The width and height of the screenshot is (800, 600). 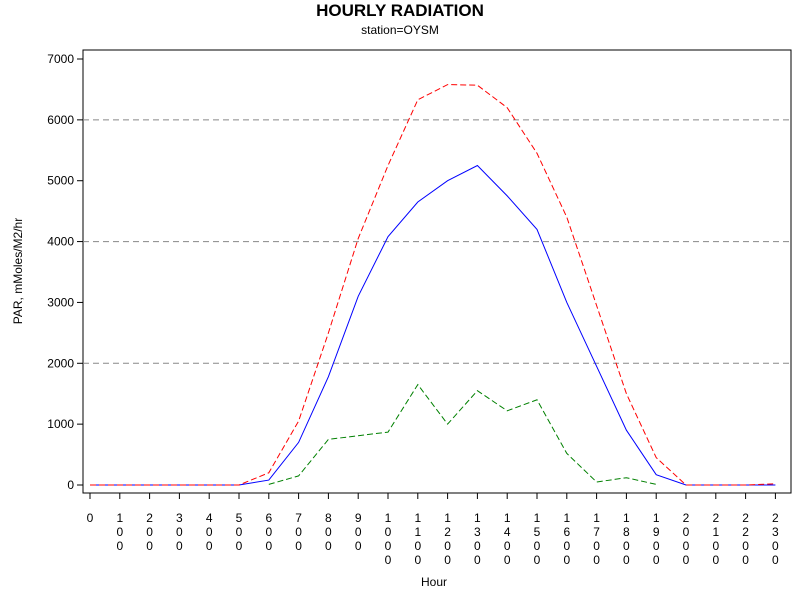 What do you see at coordinates (434, 582) in the screenshot?
I see `x-axis-label: Hour` at bounding box center [434, 582].